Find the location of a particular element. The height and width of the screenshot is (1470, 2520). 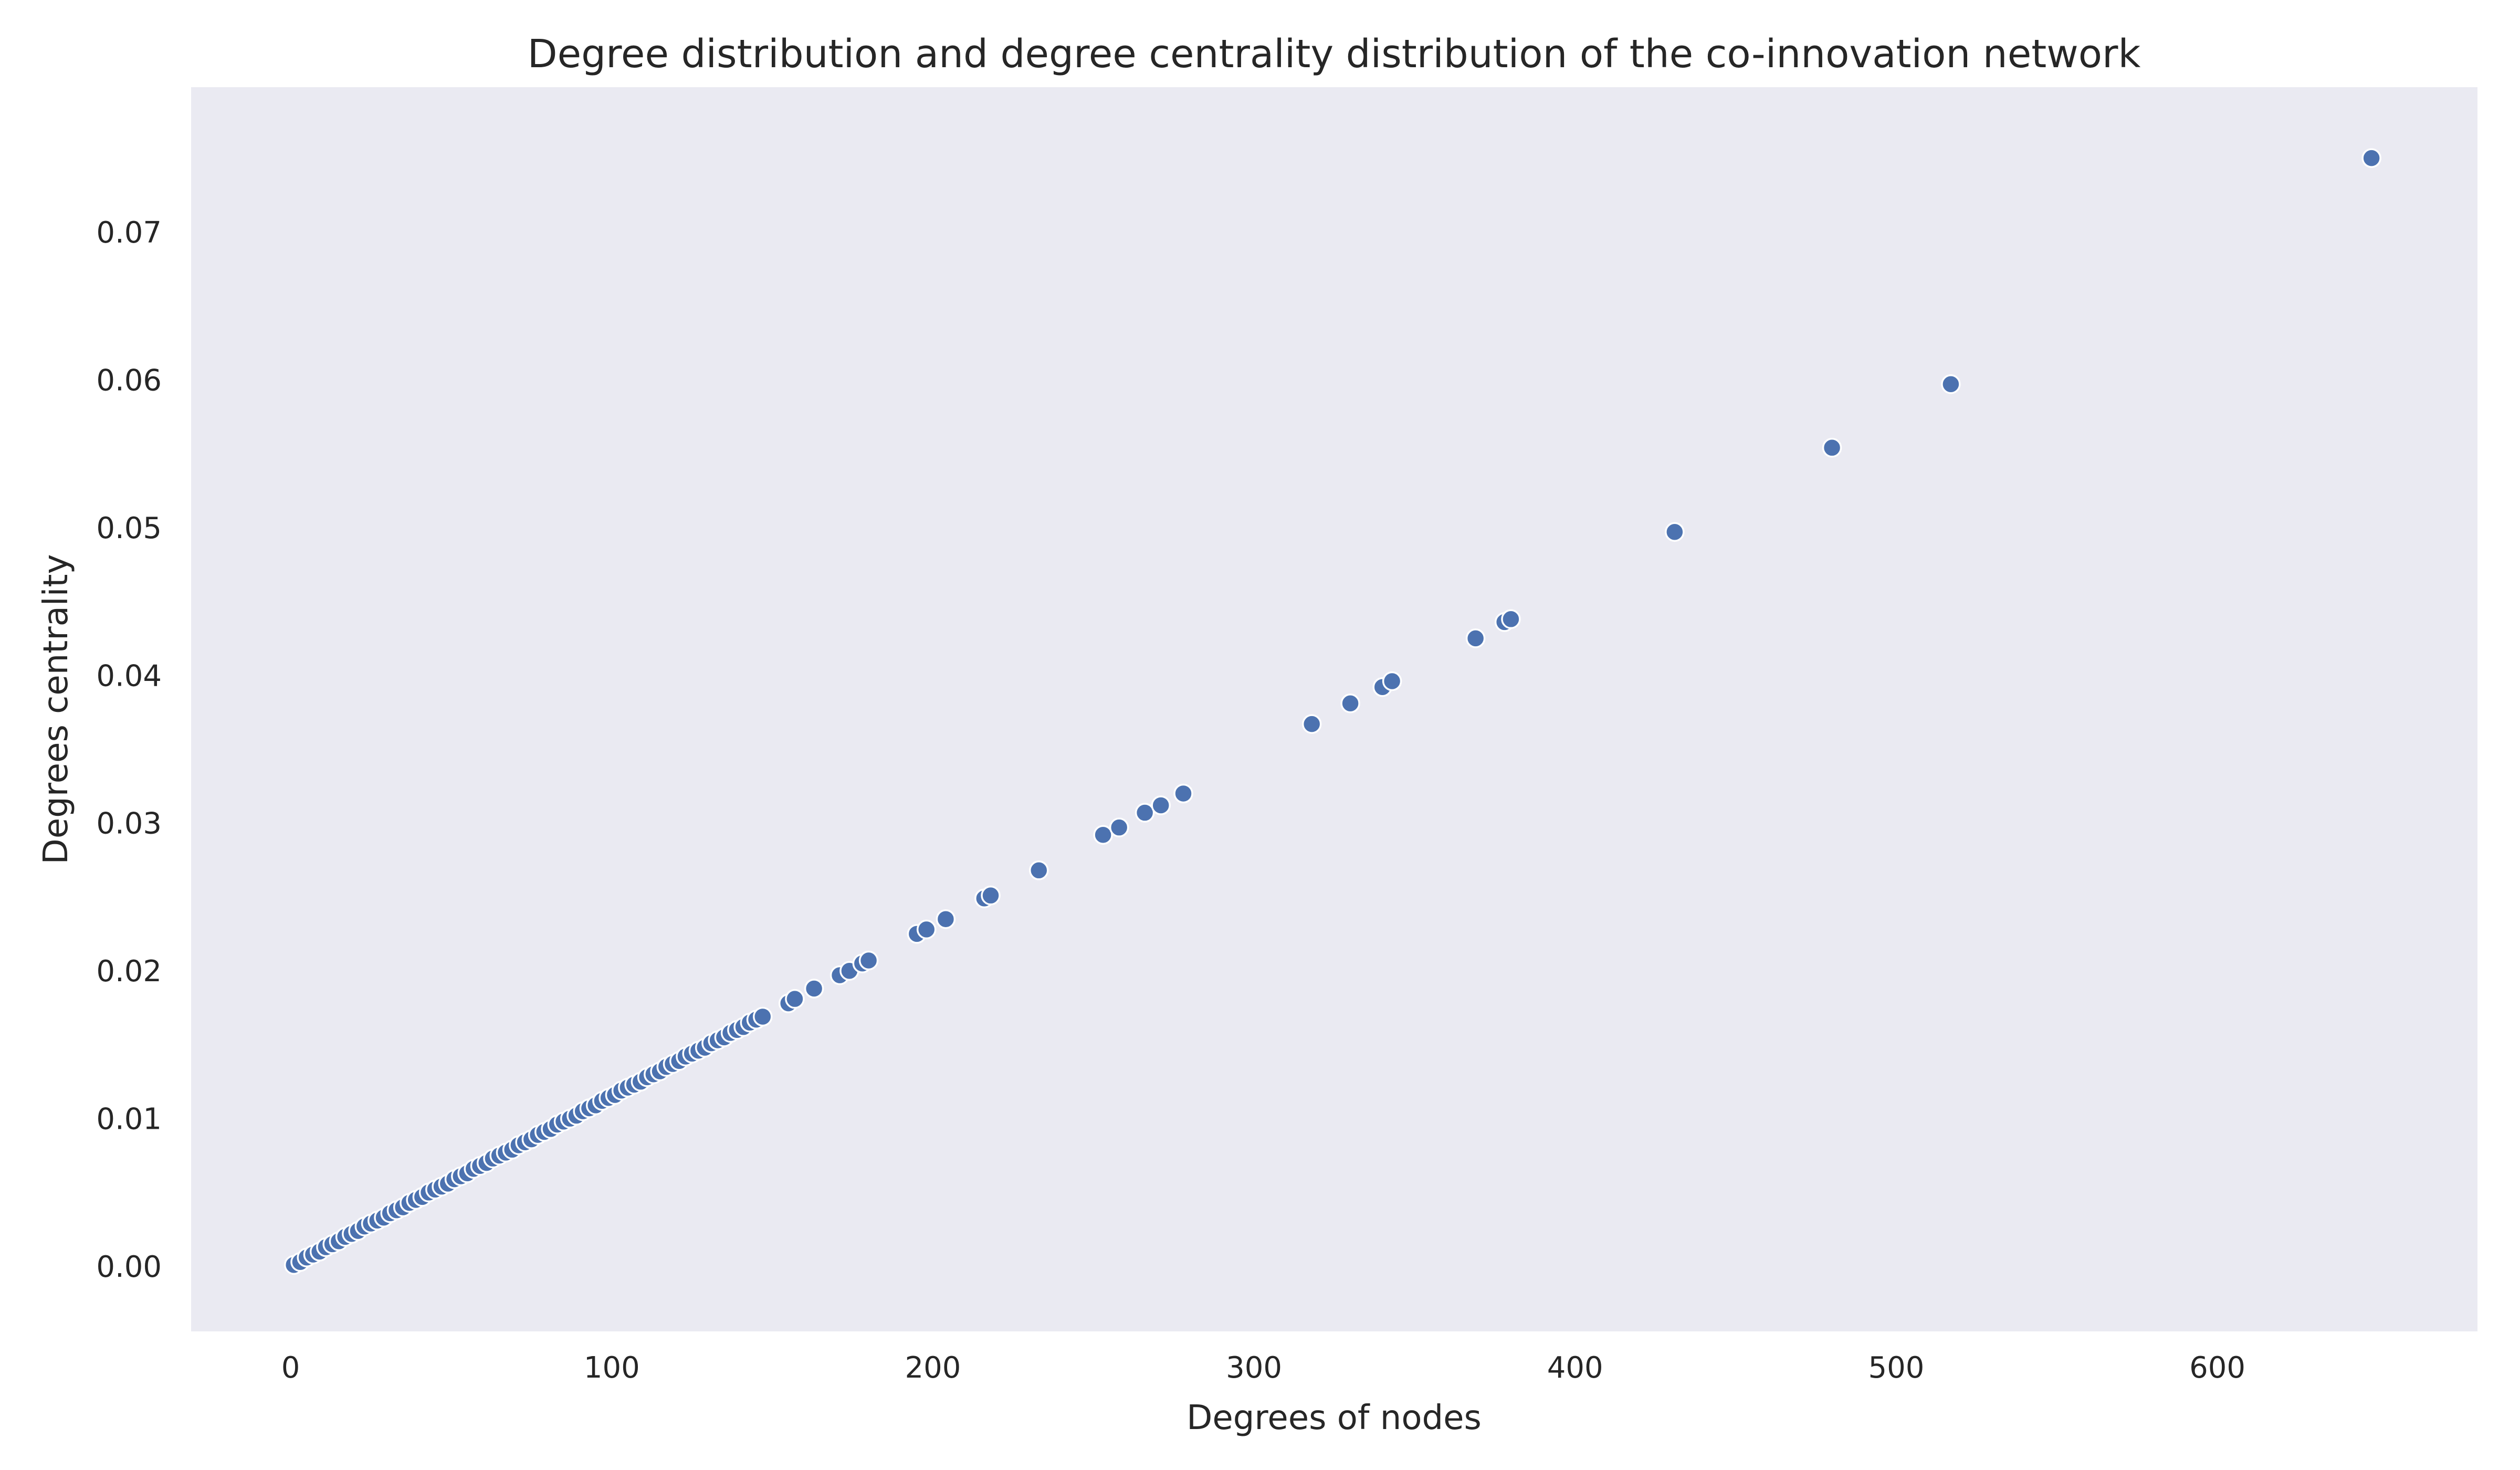

y-tick-label: 0.00 is located at coordinates (129, 1267).